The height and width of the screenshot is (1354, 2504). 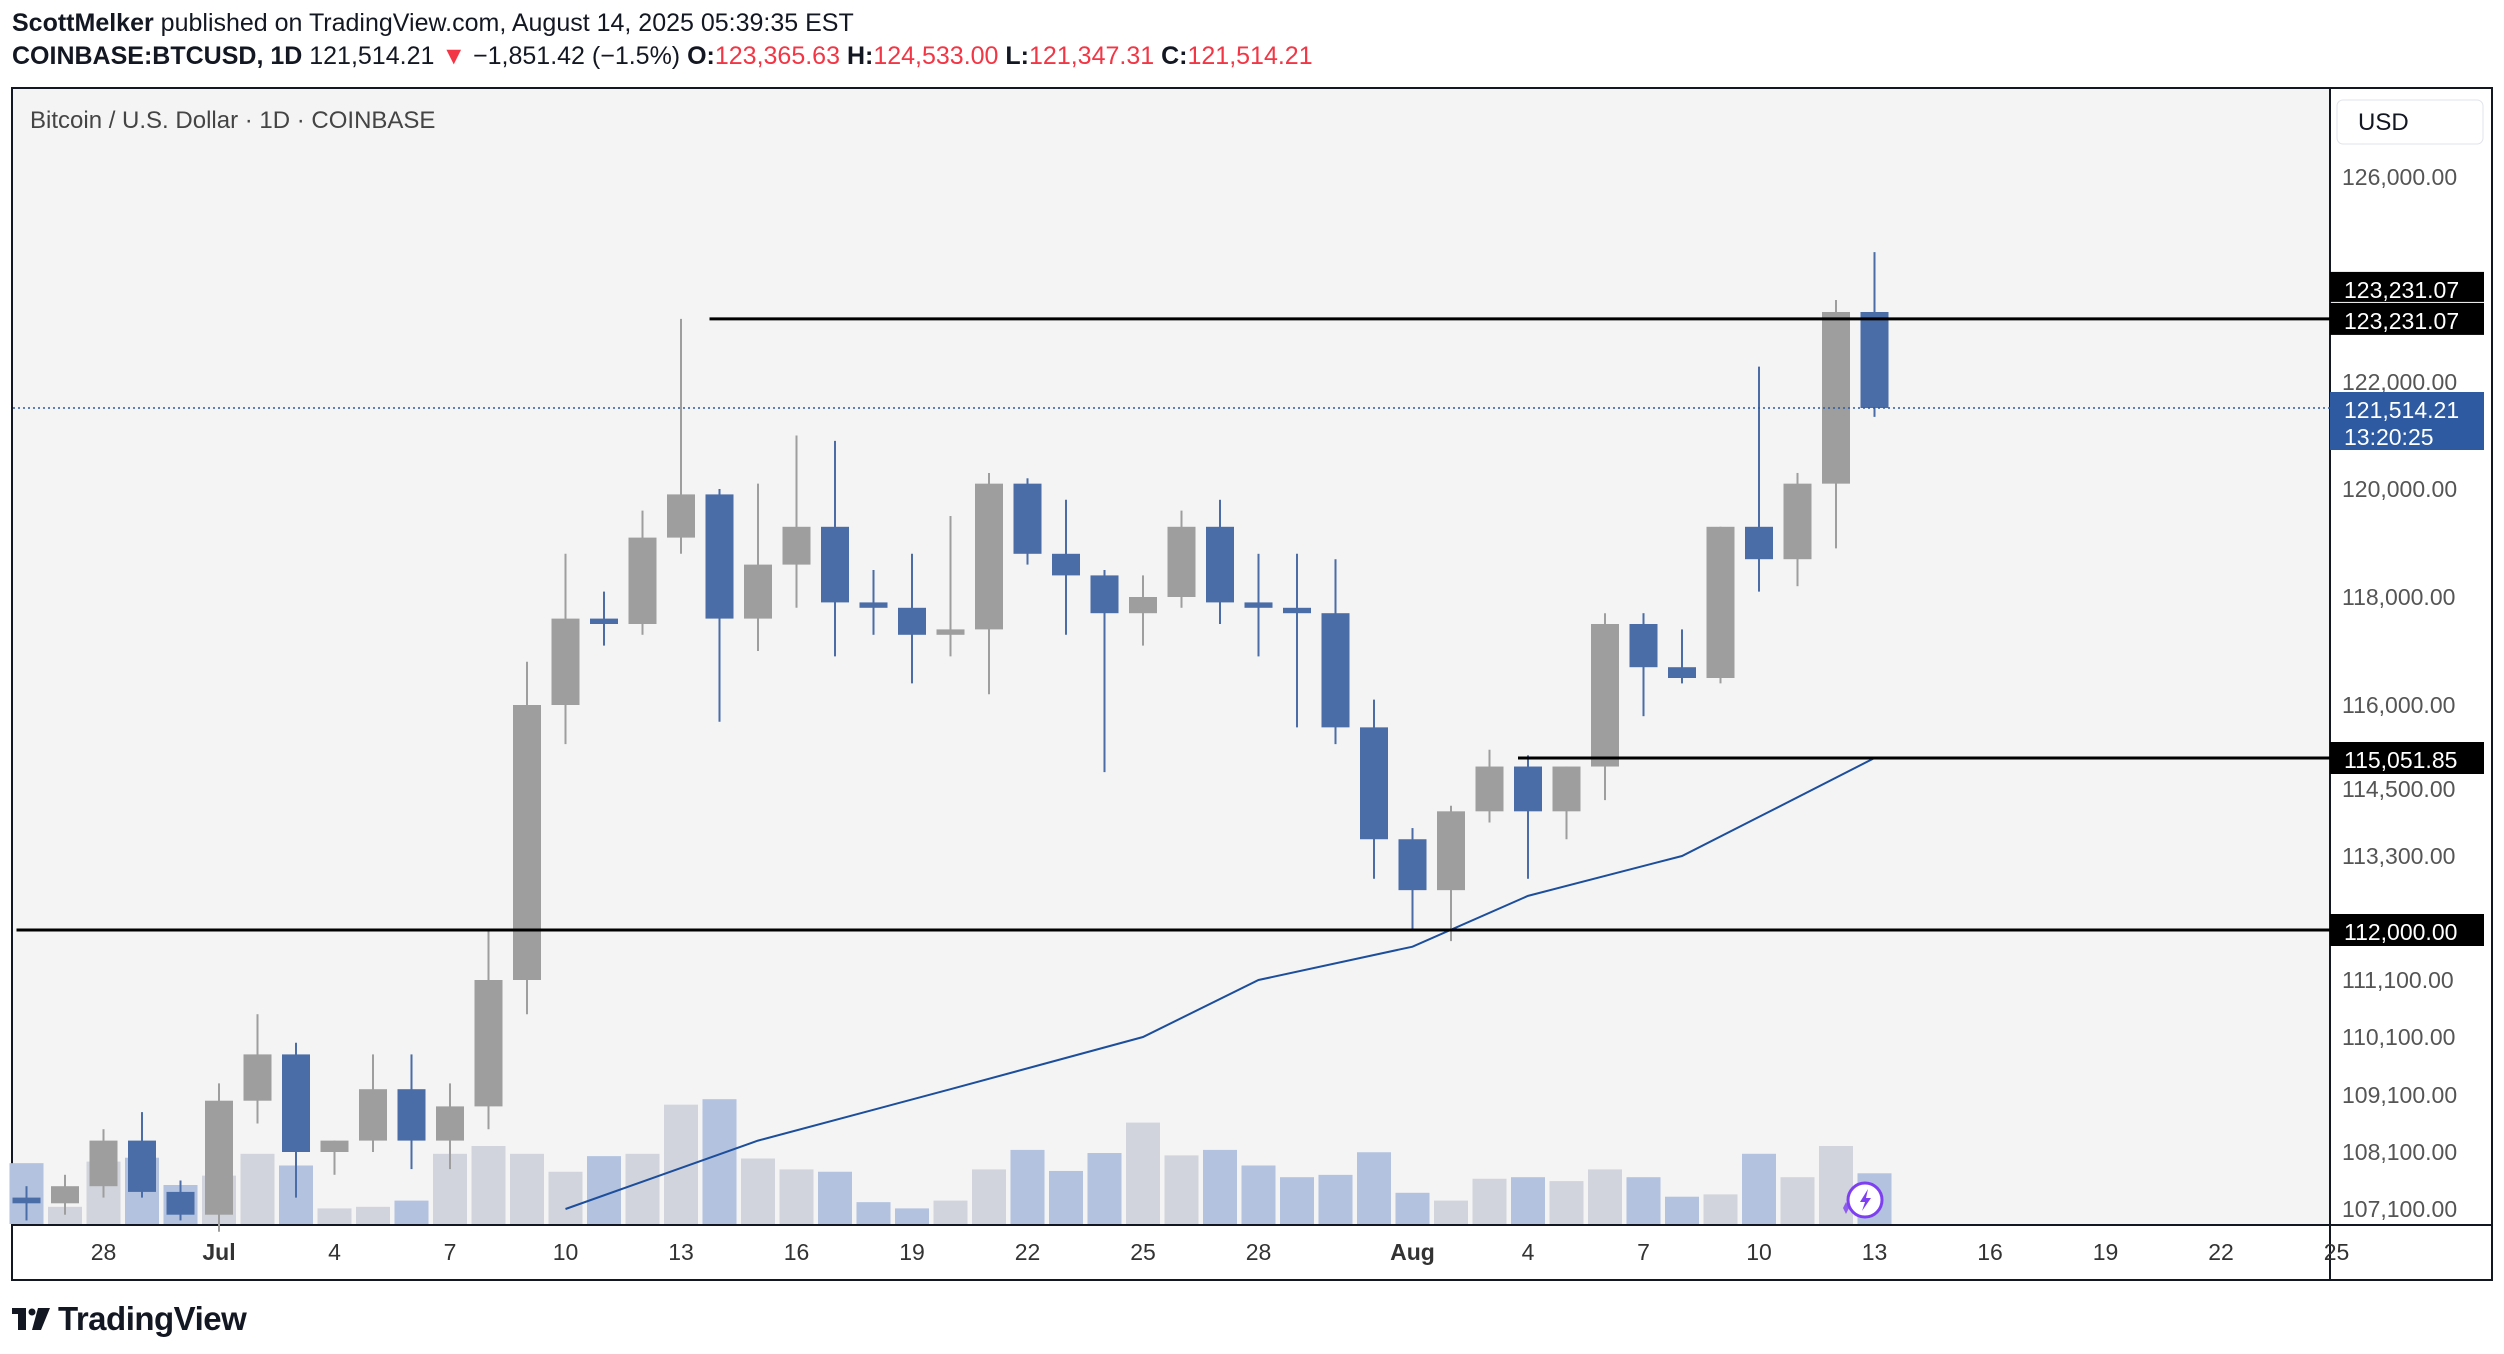 I want to click on tradingview-logo: TradingView, so click(x=129, y=1319).